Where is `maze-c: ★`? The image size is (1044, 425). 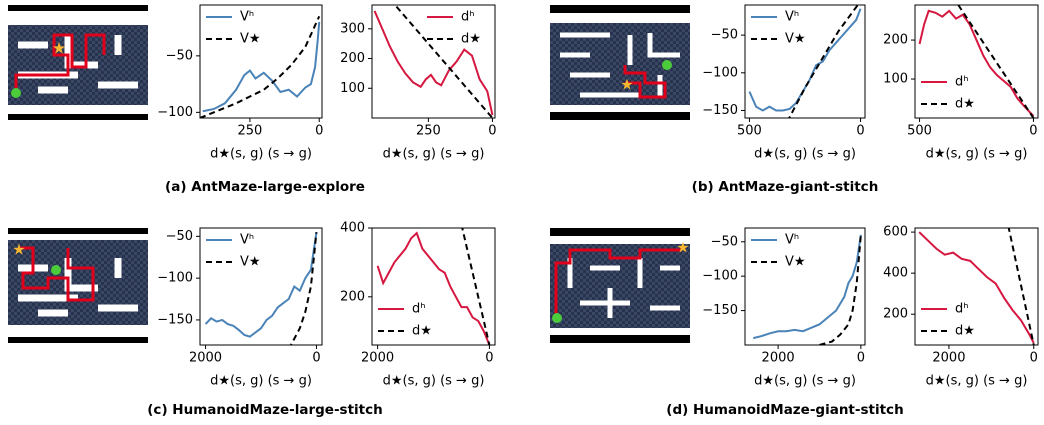
maze-c: ★ is located at coordinates (78, 285).